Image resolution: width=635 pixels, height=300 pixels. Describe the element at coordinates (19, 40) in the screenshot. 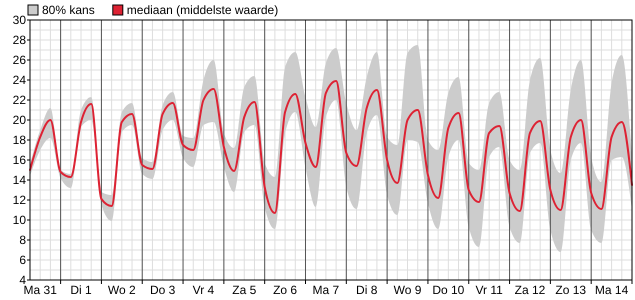

I see `y-tick-label: 28` at that location.